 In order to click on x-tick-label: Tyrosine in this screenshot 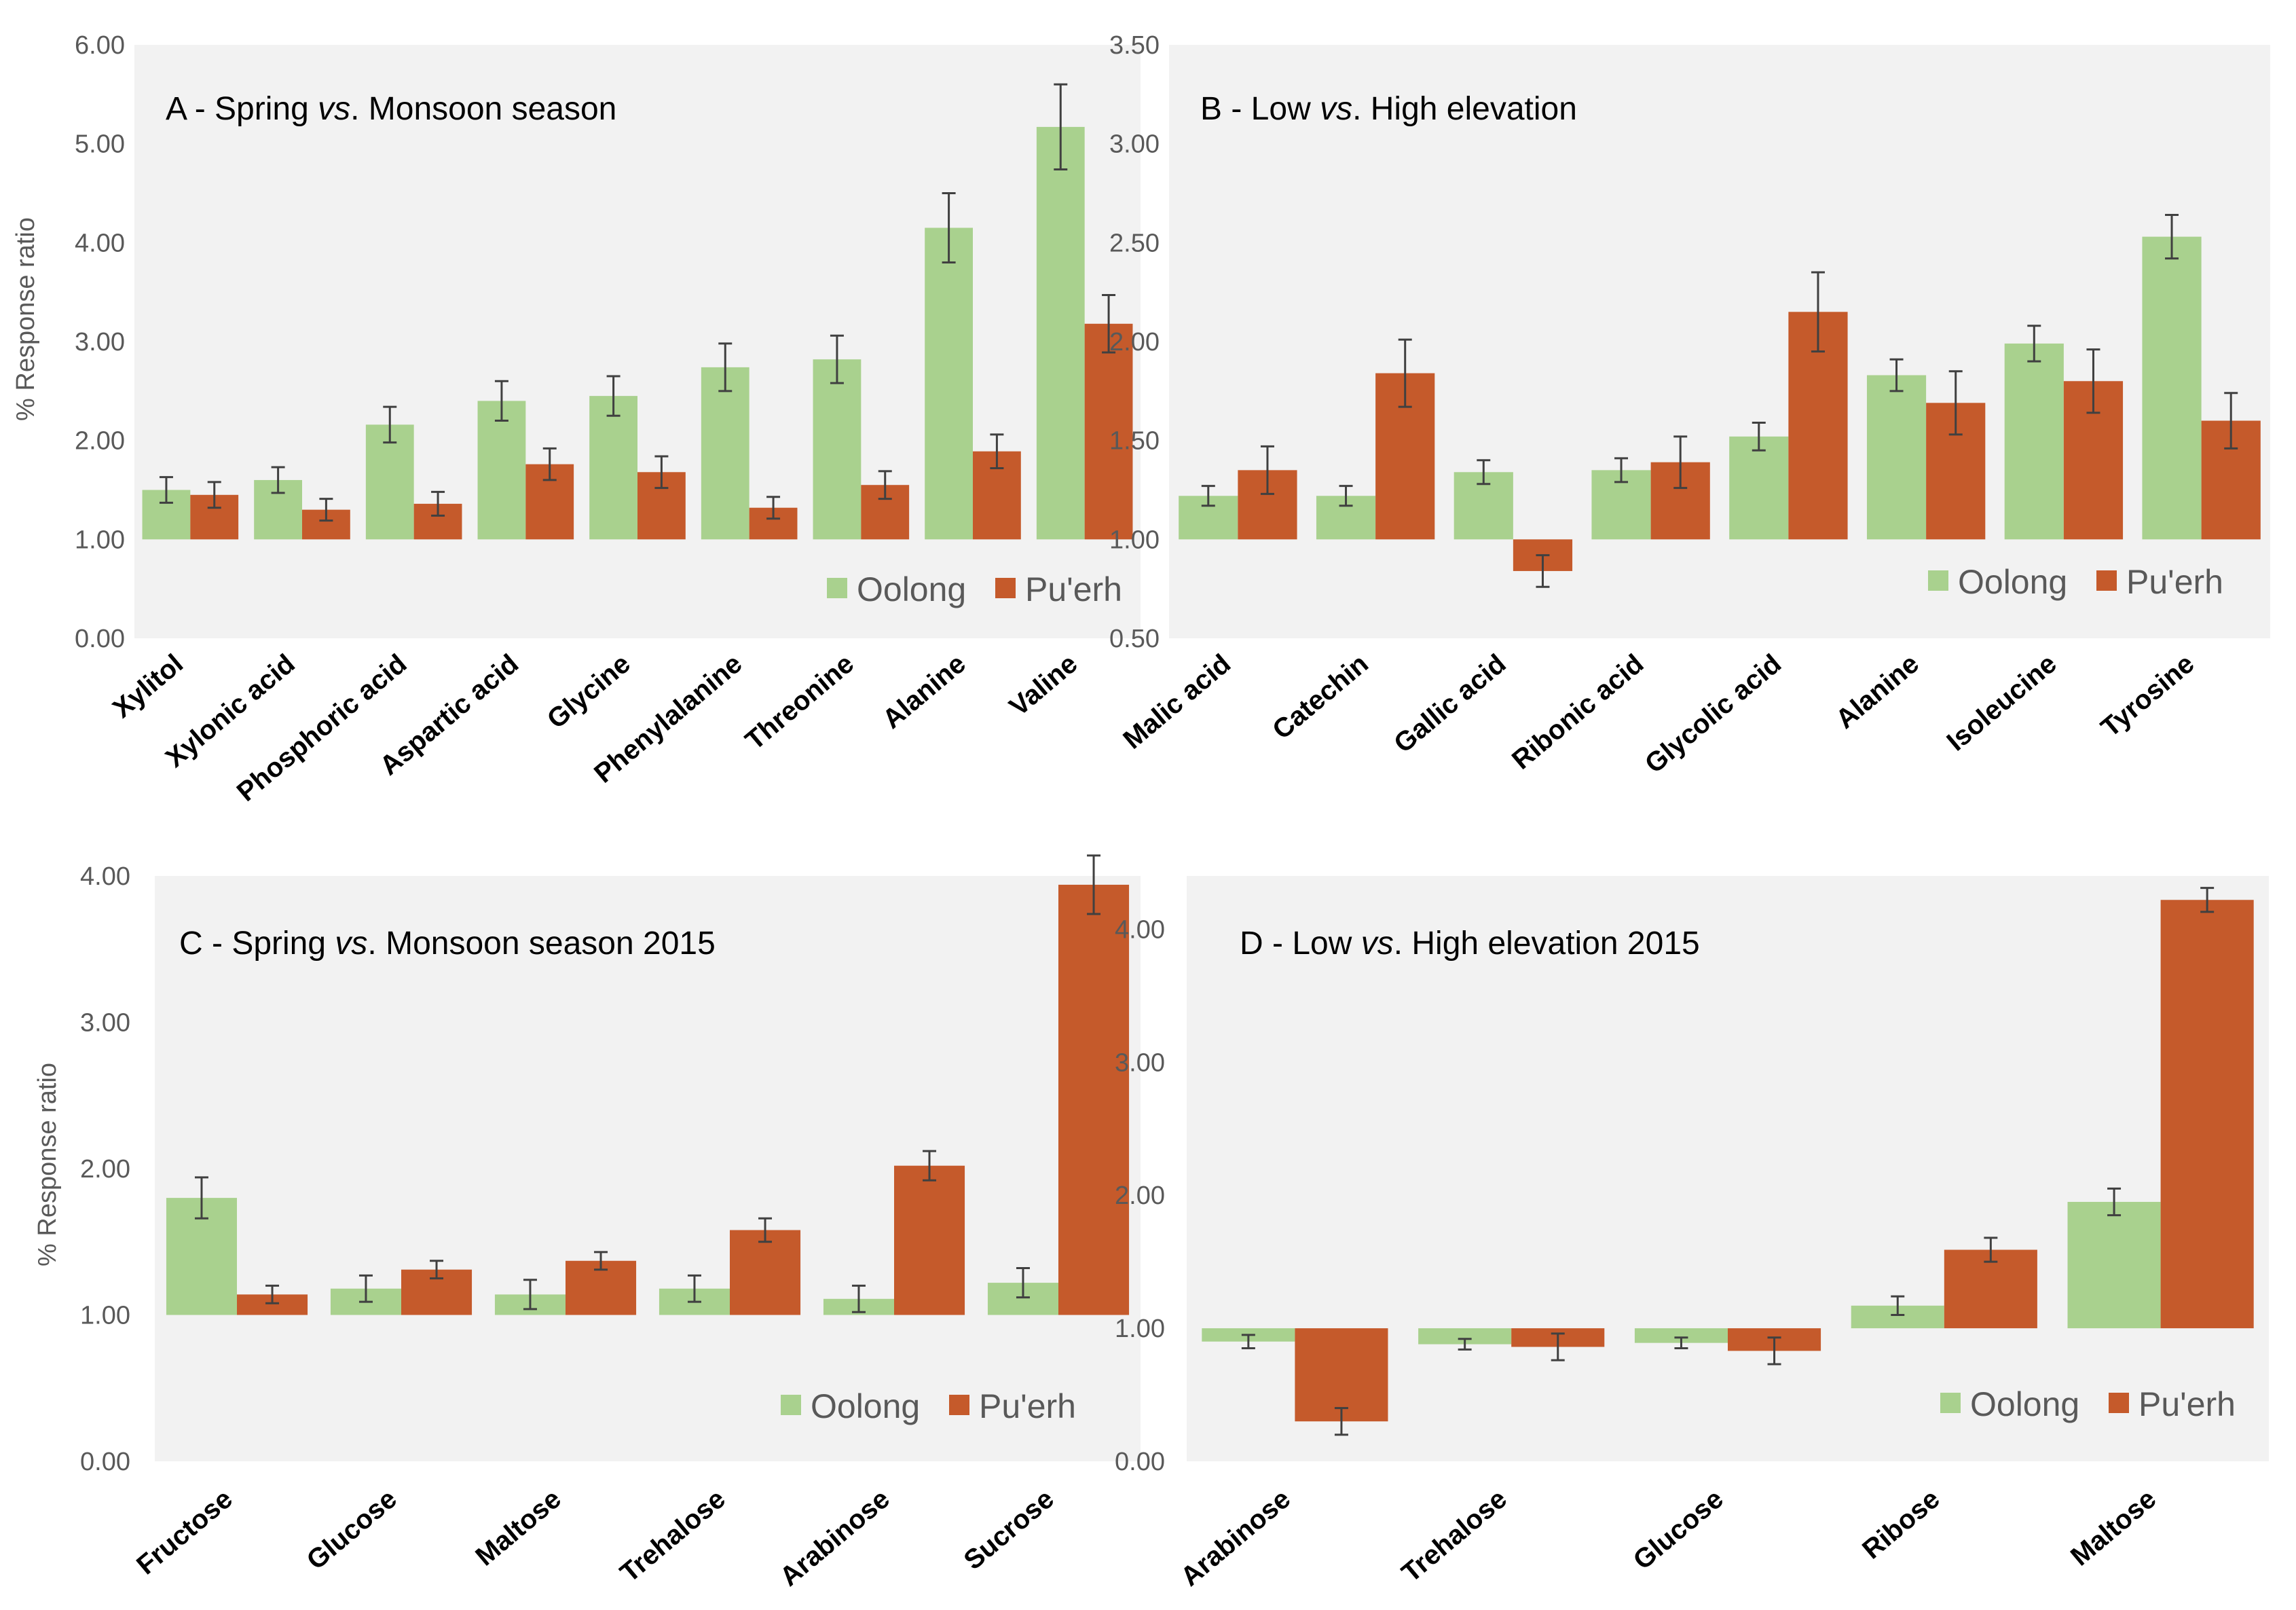, I will do `click(2148, 695)`.